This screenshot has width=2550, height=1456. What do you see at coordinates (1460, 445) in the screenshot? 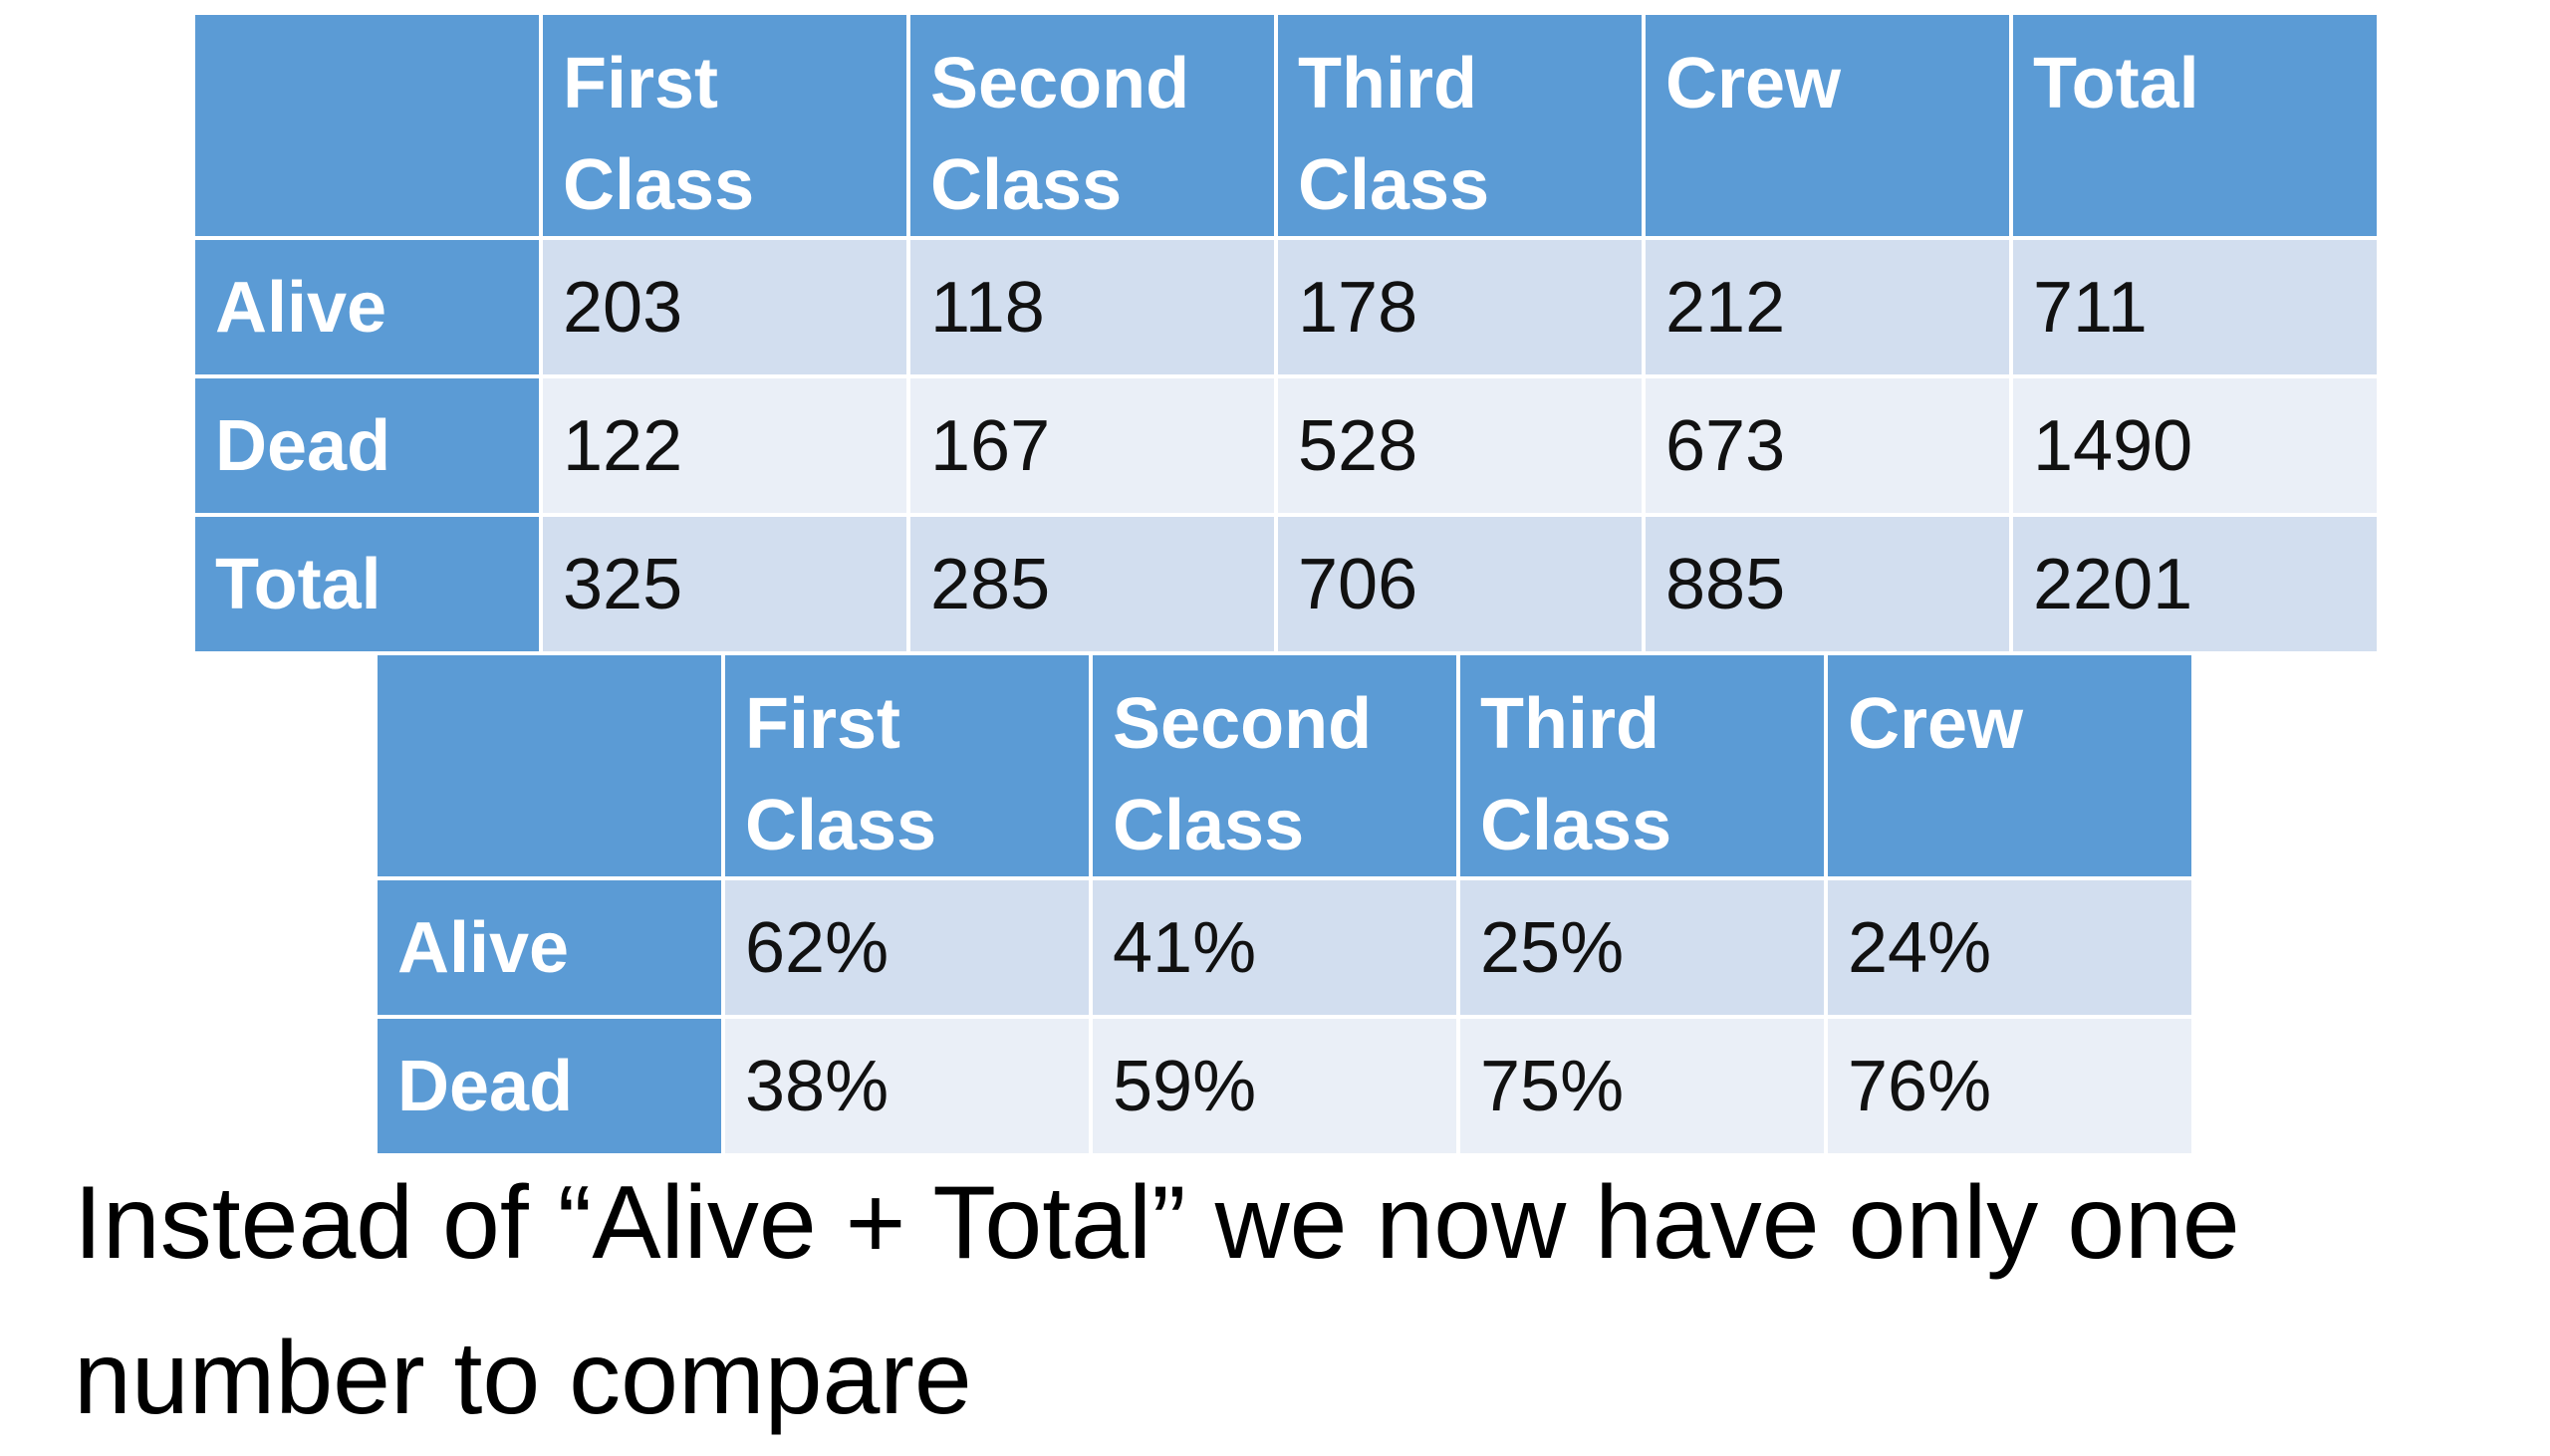
I see `table-cell: 528` at bounding box center [1460, 445].